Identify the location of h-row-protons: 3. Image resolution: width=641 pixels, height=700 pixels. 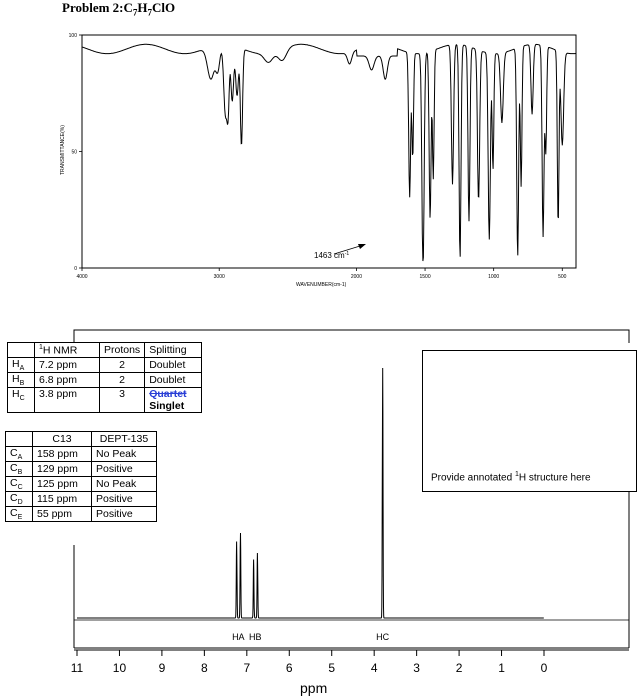
(122, 400).